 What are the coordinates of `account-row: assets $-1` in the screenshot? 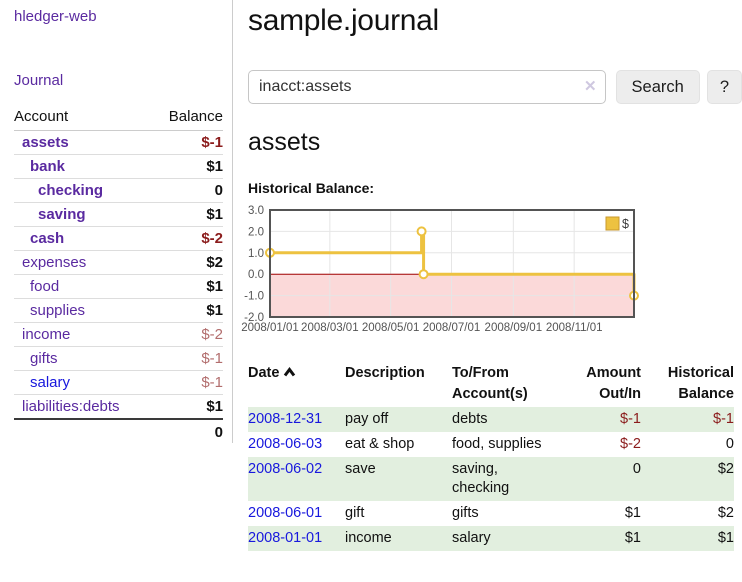 It's located at (118, 142).